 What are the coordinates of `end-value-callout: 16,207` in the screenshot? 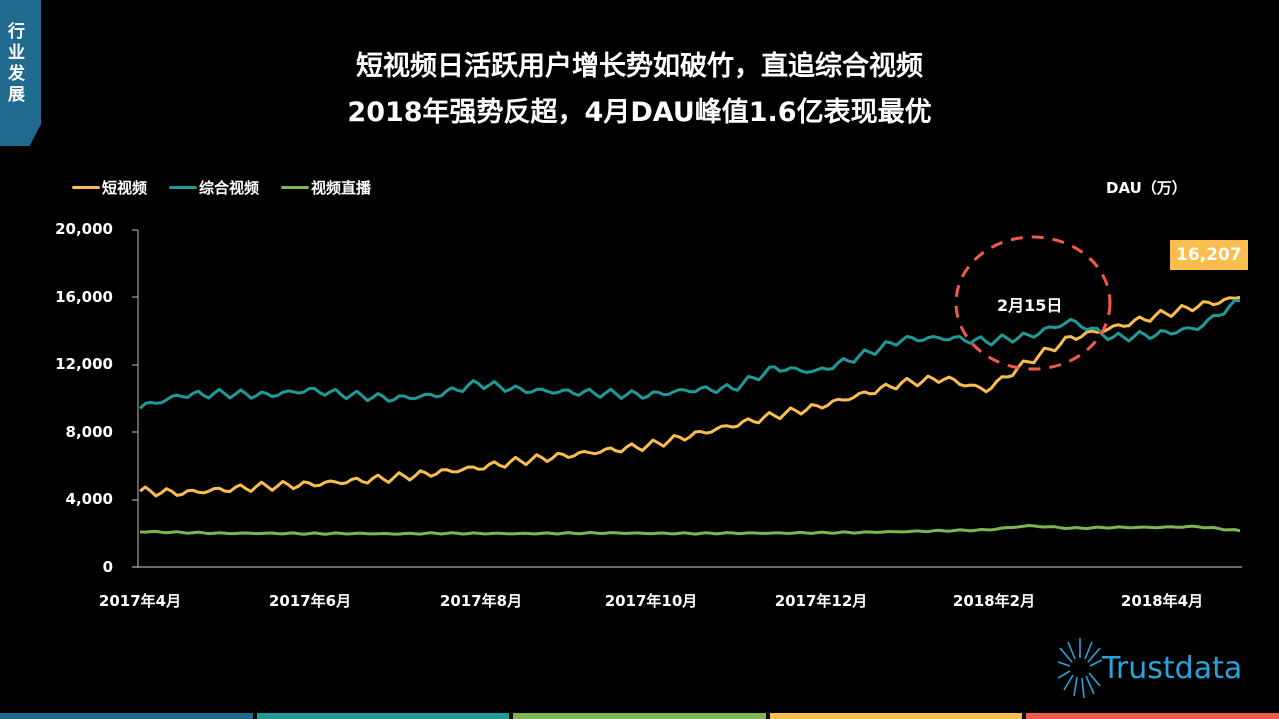 It's located at (1209, 255).